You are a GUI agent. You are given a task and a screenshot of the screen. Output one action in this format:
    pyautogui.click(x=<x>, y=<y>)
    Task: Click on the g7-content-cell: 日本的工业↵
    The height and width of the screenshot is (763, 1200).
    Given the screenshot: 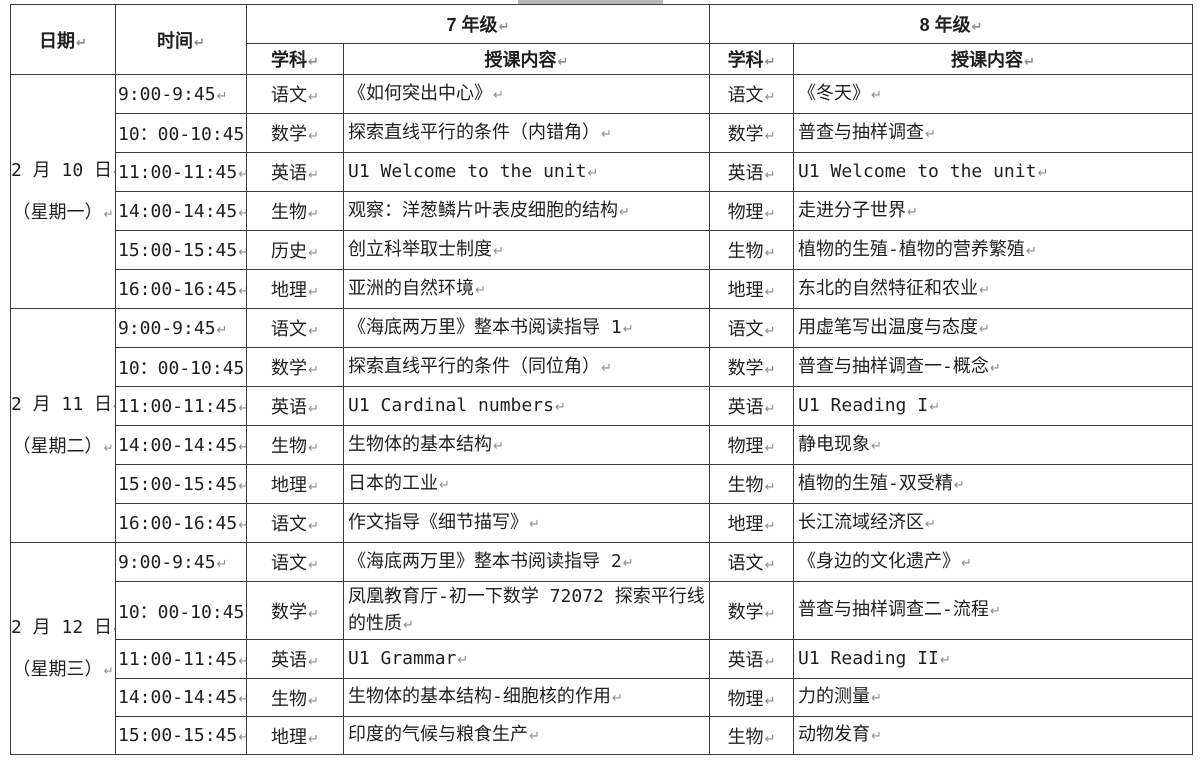 What is the action you would take?
    pyautogui.click(x=526, y=484)
    